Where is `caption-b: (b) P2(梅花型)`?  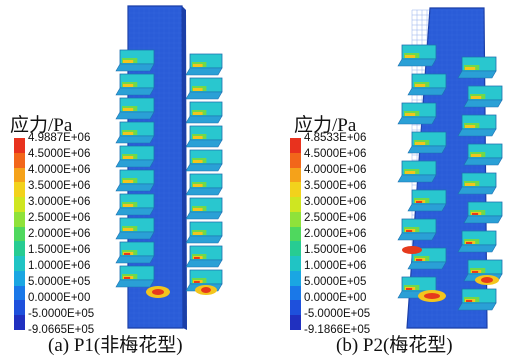
caption-b: (b) P2(梅花型) is located at coordinates (394, 345).